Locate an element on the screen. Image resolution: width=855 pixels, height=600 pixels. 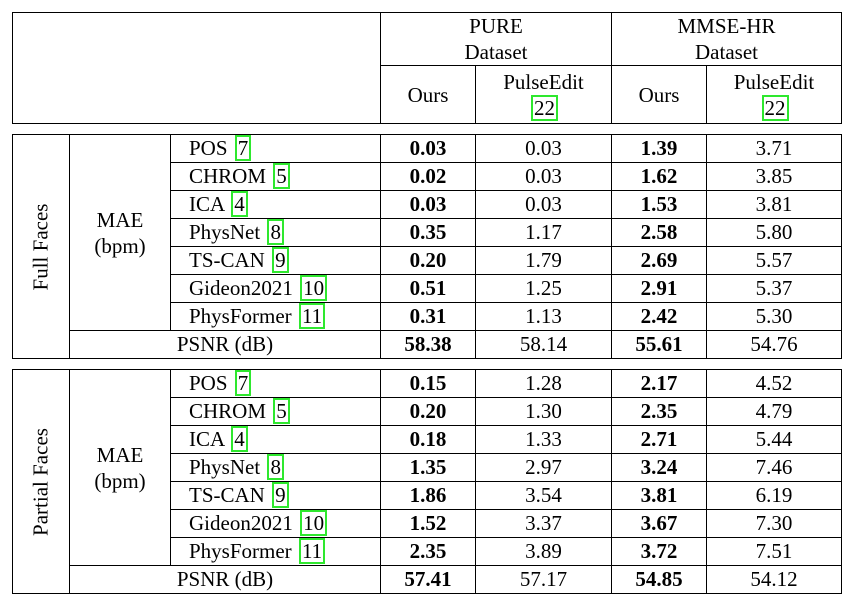
value-cell: 1.79 is located at coordinates (543, 260).